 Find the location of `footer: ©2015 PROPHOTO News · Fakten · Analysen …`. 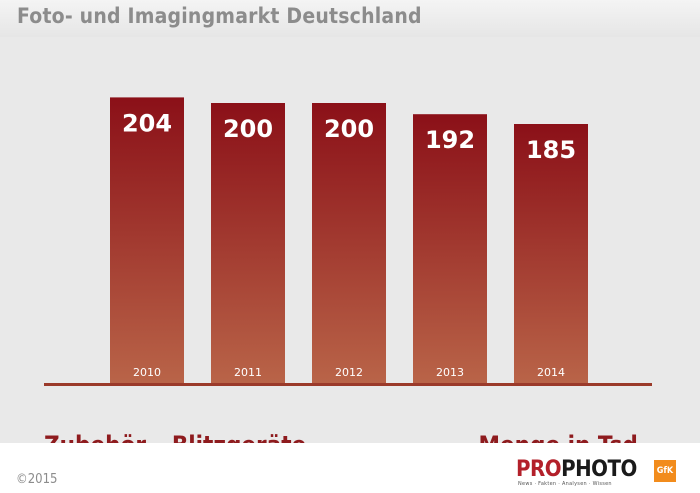

footer: ©2015 PROPHOTO News · Fakten · Analysen … is located at coordinates (350, 468).